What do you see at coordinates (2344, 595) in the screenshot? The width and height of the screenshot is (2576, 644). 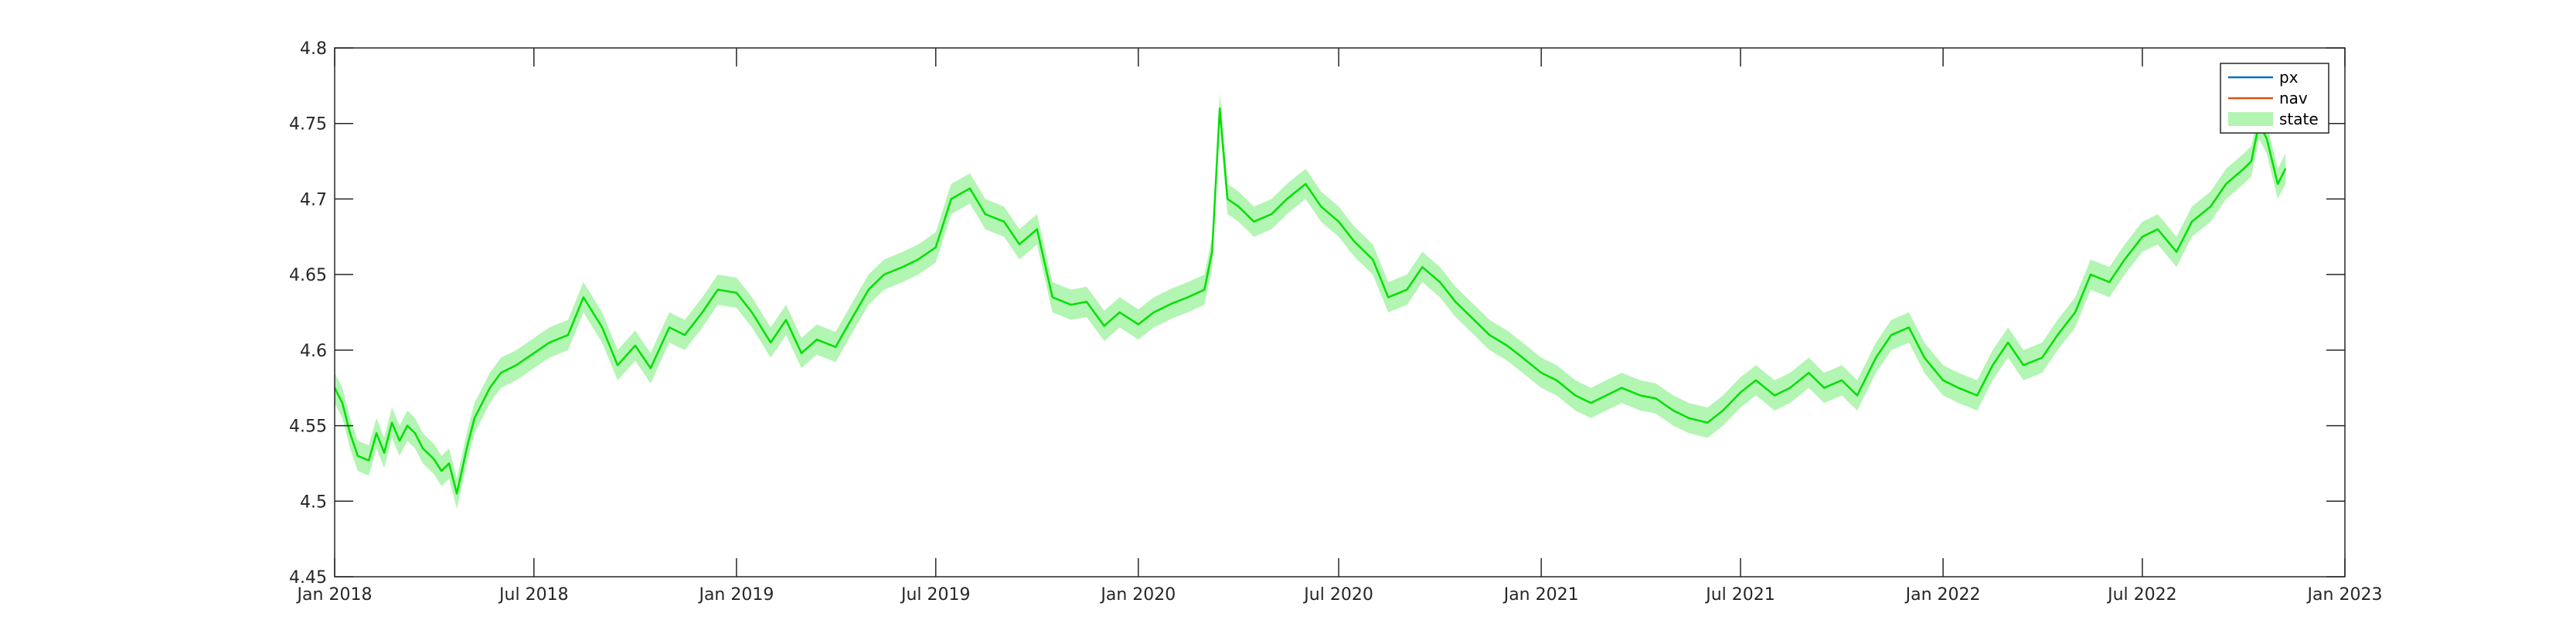 I see `x-tick-label: Jan 2023` at bounding box center [2344, 595].